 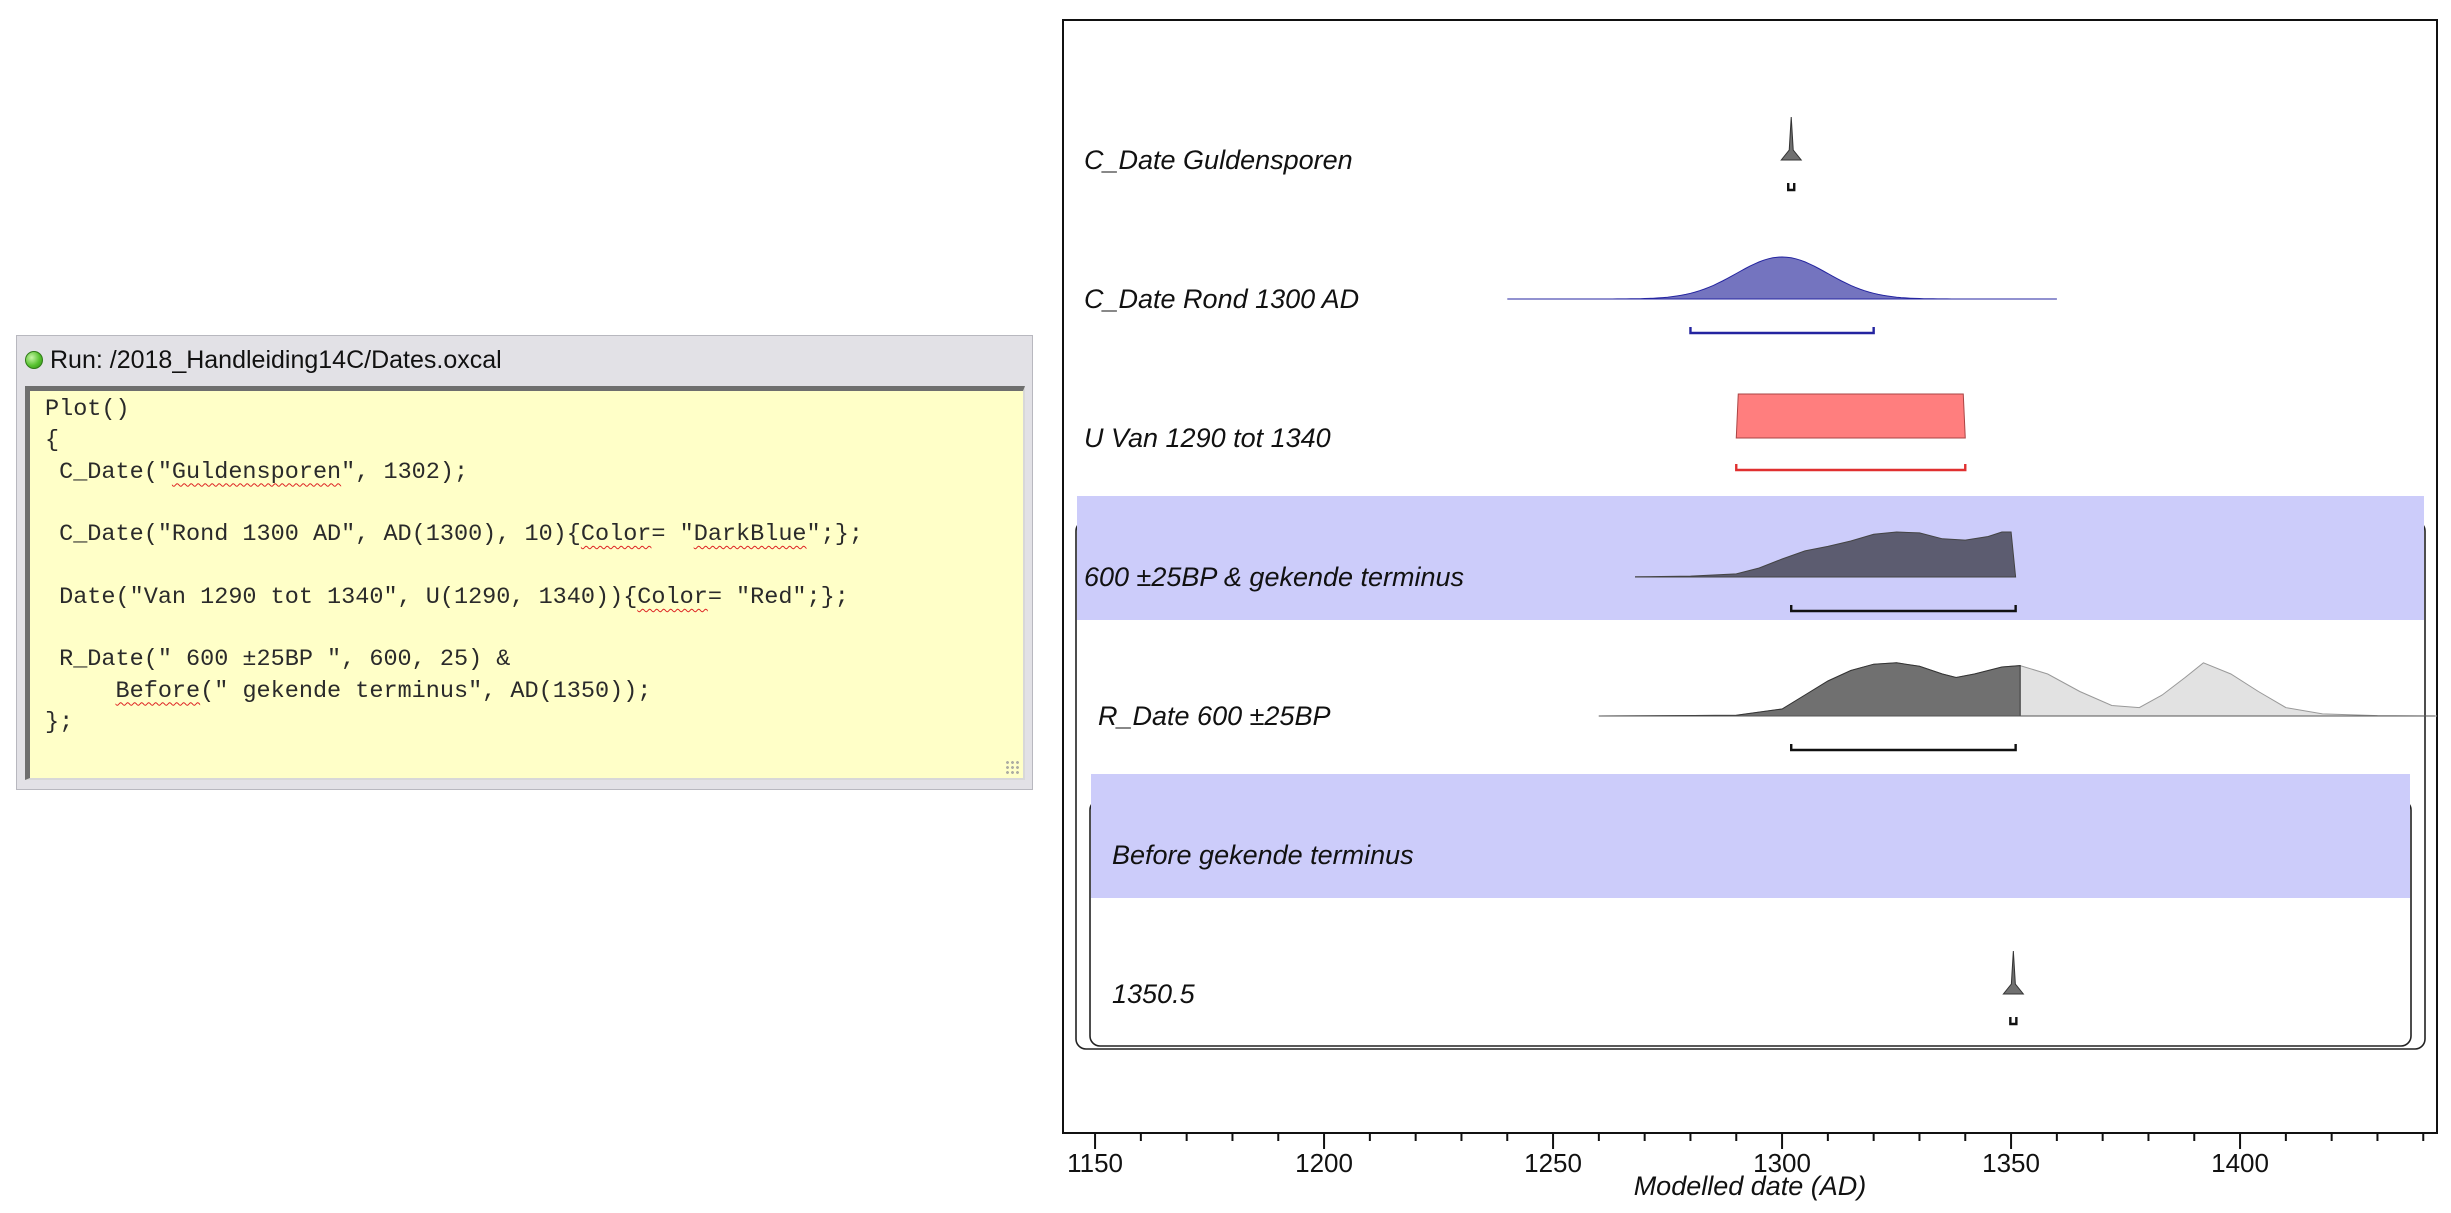 I want to click on resize-grip-icon, so click(x=1012, y=767).